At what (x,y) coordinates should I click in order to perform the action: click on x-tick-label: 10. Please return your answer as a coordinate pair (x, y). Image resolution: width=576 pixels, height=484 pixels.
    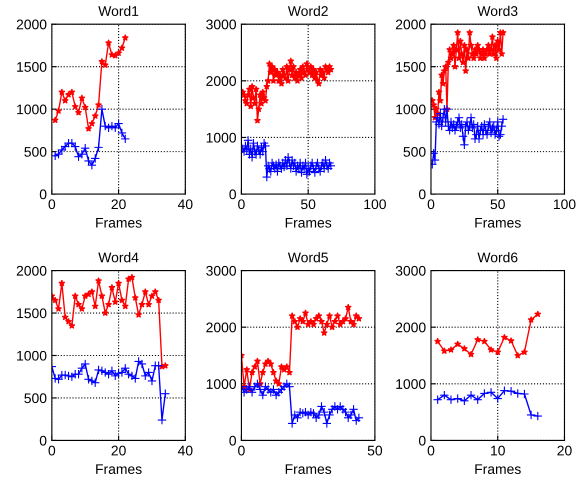
    Looking at the image, I should click on (498, 451).